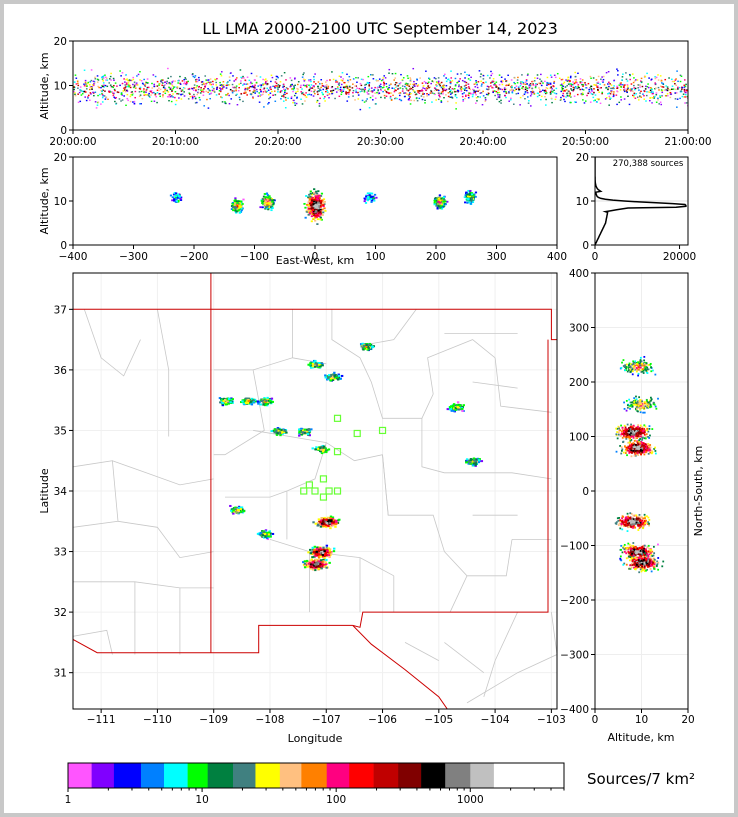  I want to click on state-border, so click(213, 639).